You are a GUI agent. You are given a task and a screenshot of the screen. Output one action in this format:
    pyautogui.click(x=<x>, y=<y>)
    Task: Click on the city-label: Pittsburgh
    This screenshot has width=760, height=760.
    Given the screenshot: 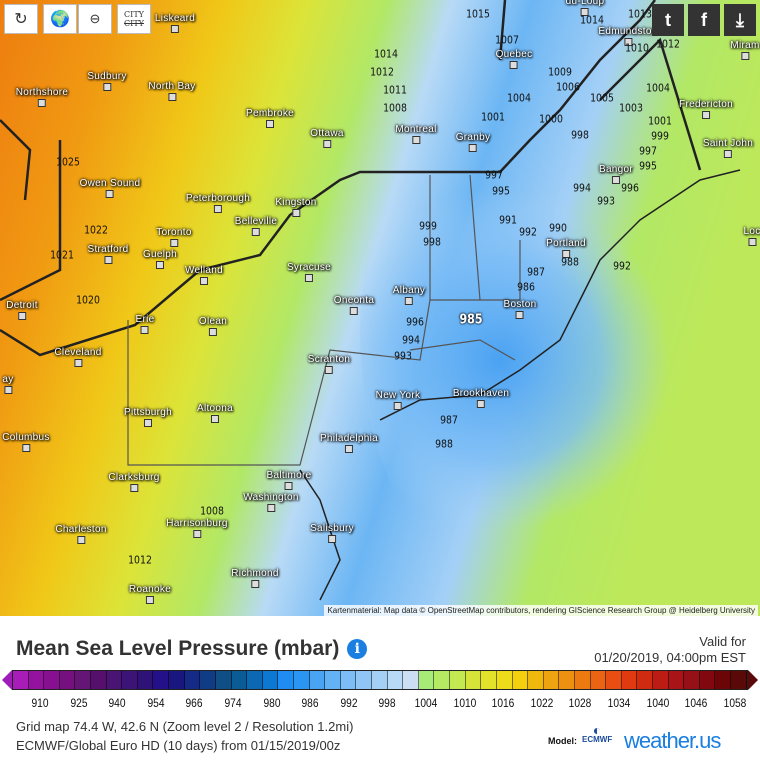 What is the action you would take?
    pyautogui.click(x=148, y=417)
    